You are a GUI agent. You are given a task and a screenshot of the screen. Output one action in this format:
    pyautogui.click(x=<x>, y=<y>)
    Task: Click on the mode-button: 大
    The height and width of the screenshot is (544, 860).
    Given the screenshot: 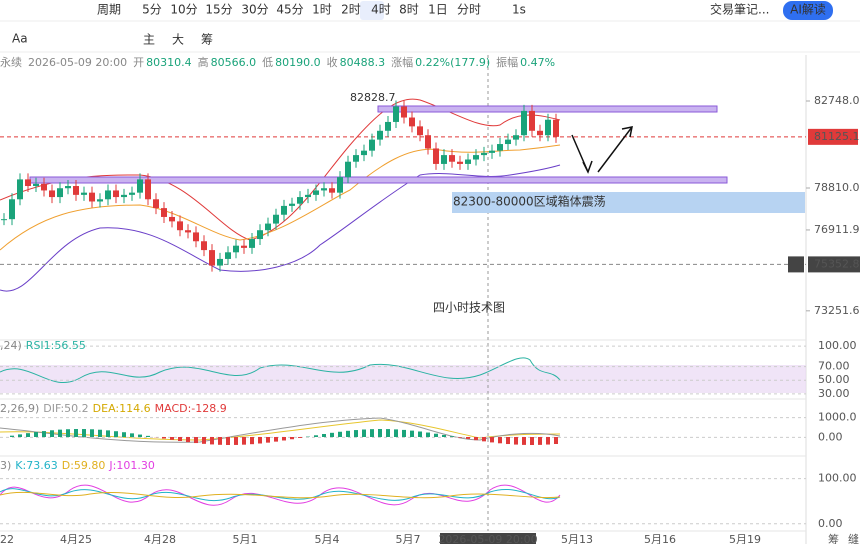 What is the action you would take?
    pyautogui.click(x=178, y=40)
    